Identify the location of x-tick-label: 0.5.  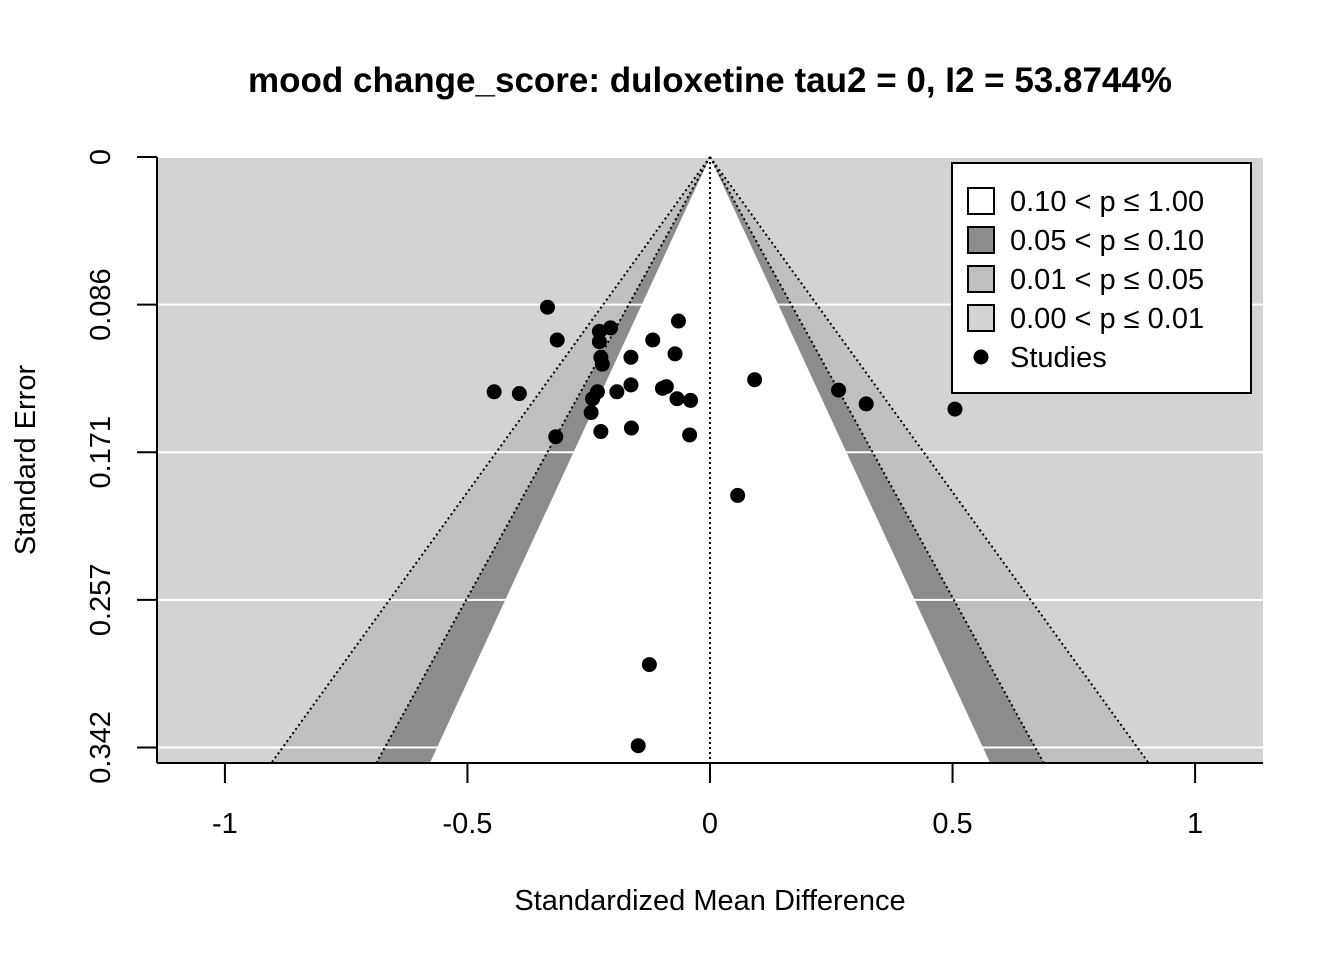
(952, 824).